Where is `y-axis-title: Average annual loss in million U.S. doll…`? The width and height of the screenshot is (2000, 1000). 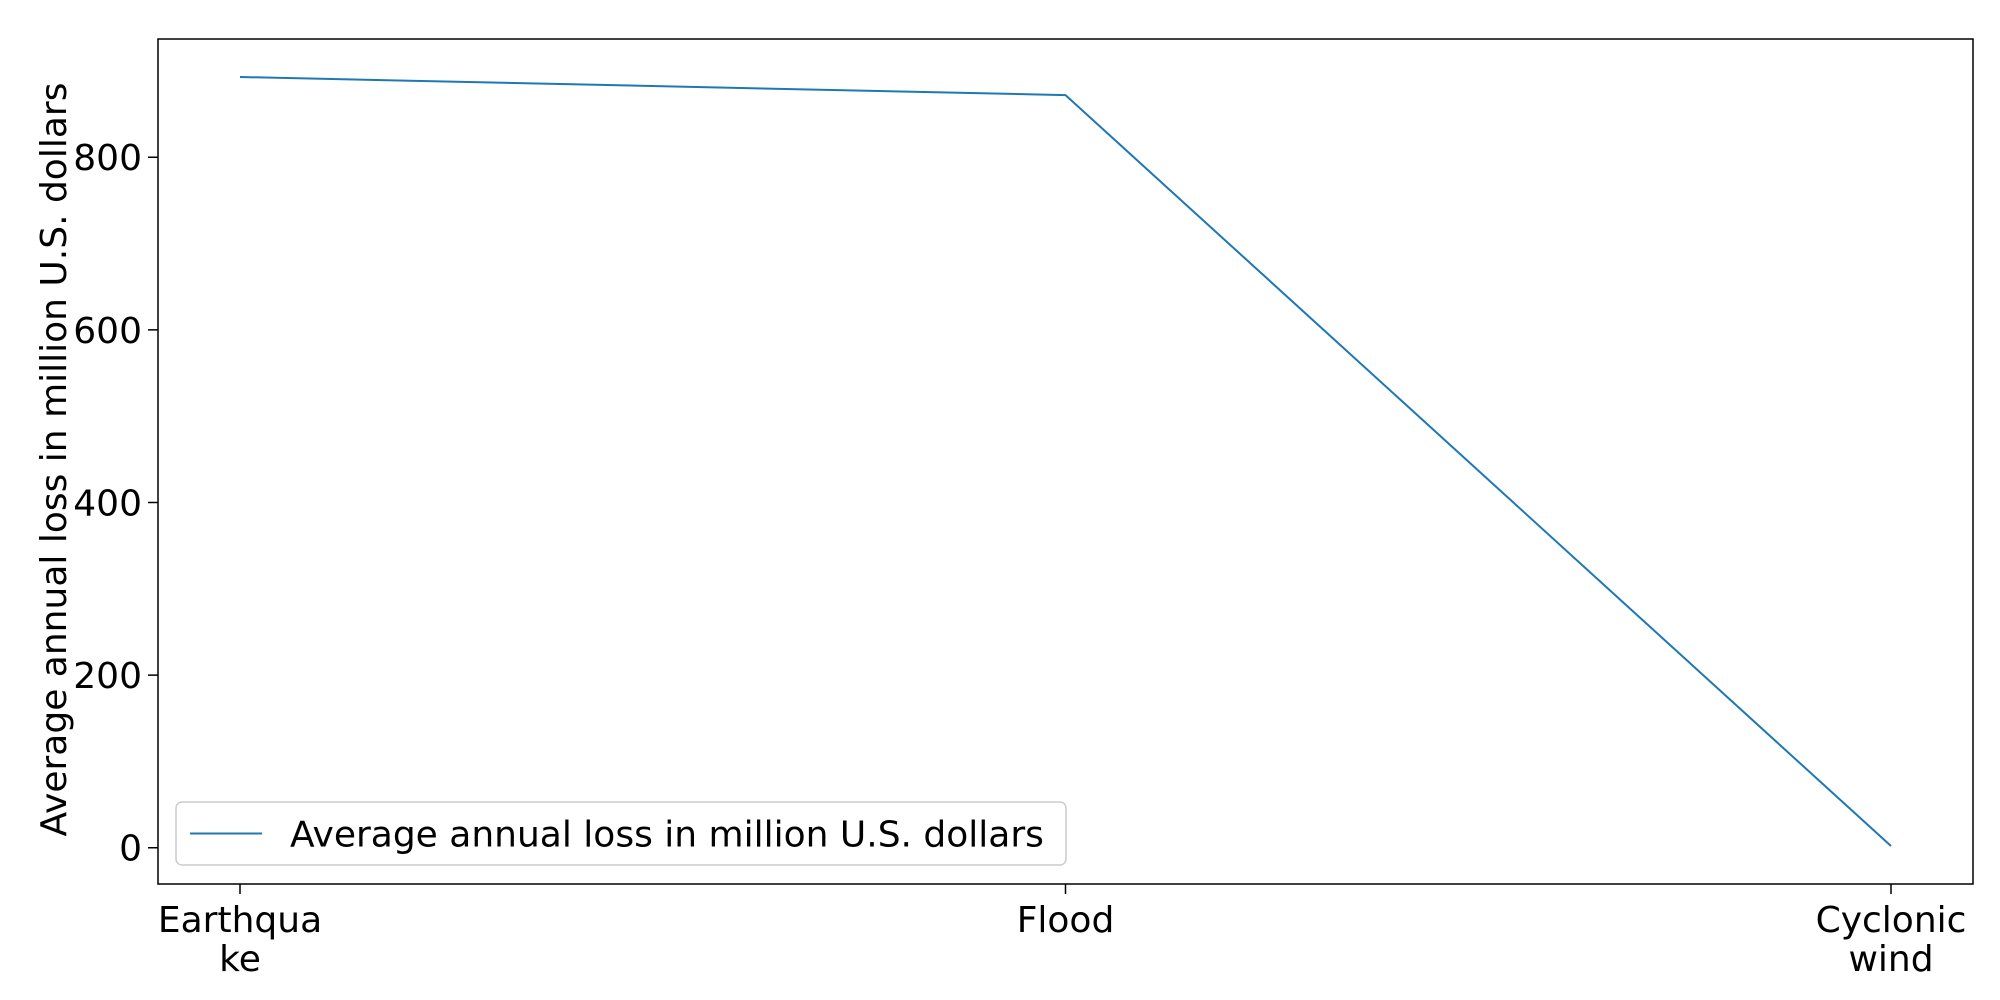
y-axis-title: Average annual loss in million U.S. doll… is located at coordinates (54, 460).